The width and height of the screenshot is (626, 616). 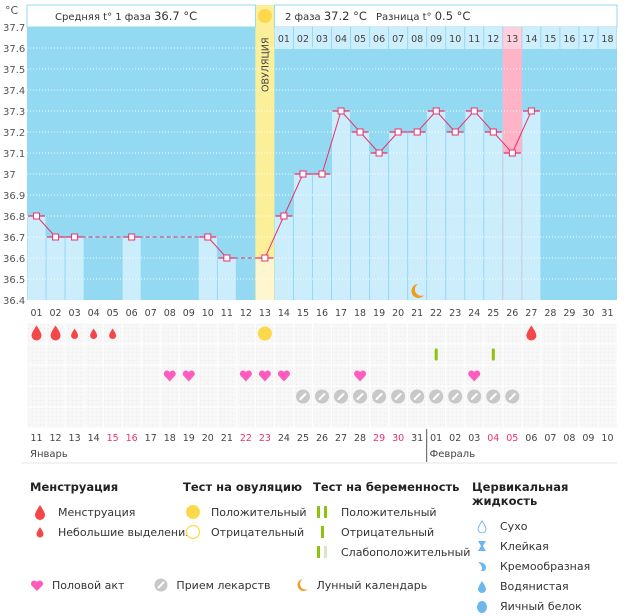 I want to click on y-tick-label: 37.3, so click(x=14, y=112).